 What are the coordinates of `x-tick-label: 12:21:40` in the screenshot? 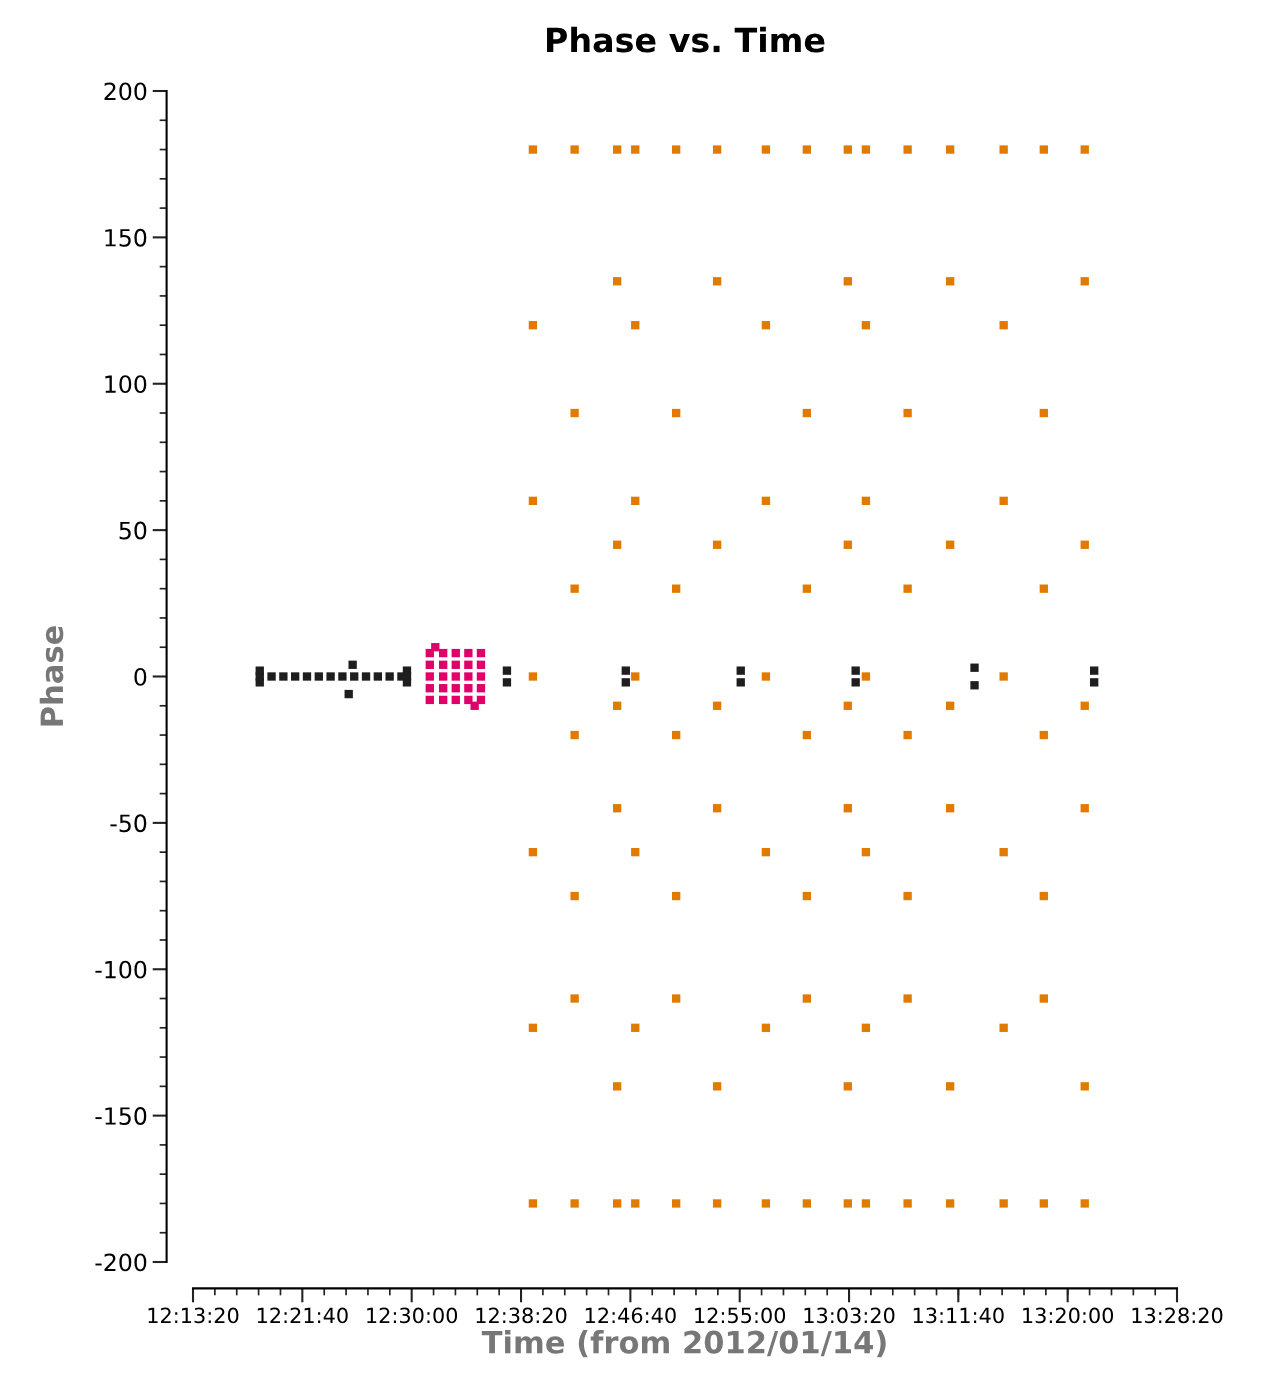 It's located at (302, 1315).